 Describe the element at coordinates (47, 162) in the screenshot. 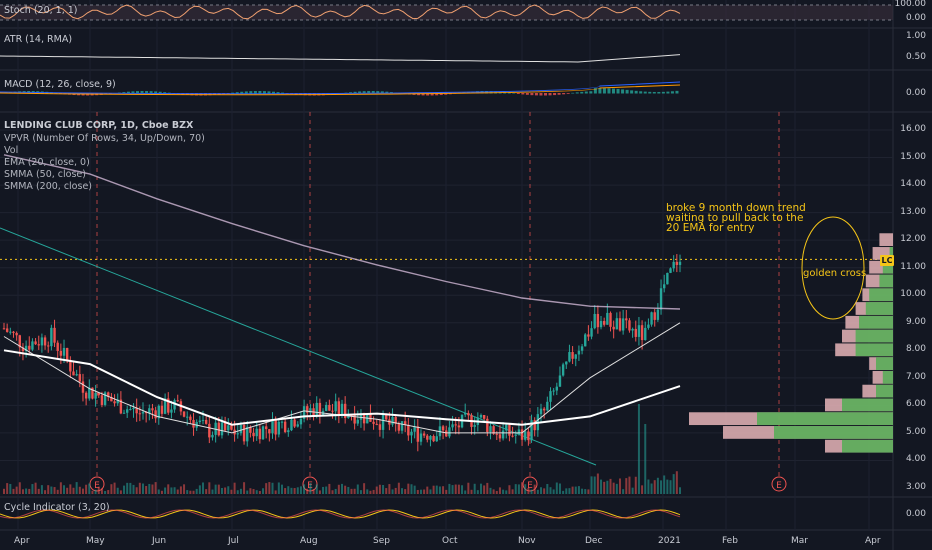

I see `indicator-ema20: EMA (20, close, 0)` at that location.